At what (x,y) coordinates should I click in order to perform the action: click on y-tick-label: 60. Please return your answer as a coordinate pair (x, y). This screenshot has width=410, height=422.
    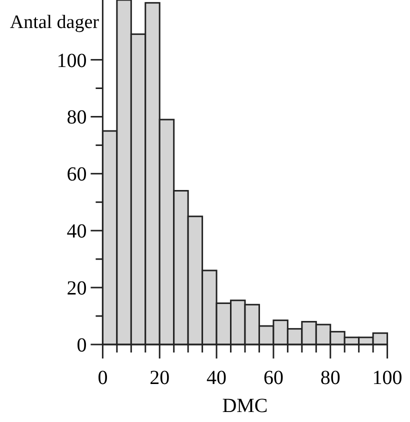
    Looking at the image, I should click on (76, 175).